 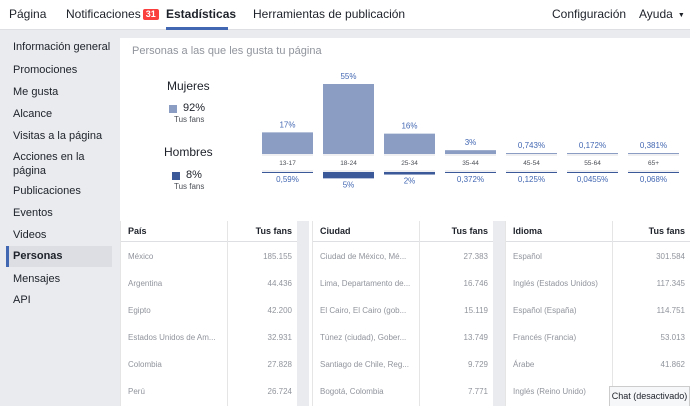 What do you see at coordinates (279, 391) in the screenshot?
I see `table-cell-value: 26.724` at bounding box center [279, 391].